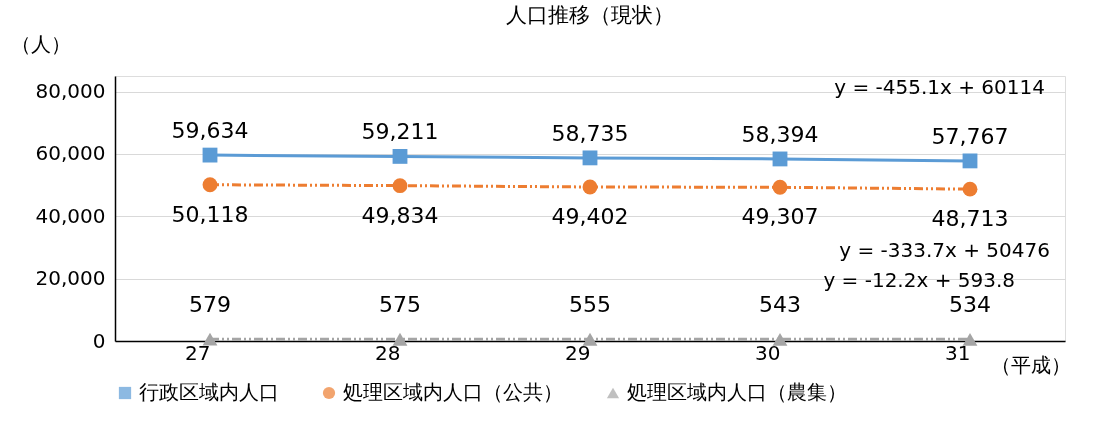 This screenshot has height=442, width=1102. Describe the element at coordinates (70, 278) in the screenshot. I see `y-tick-label: 20,000` at that location.